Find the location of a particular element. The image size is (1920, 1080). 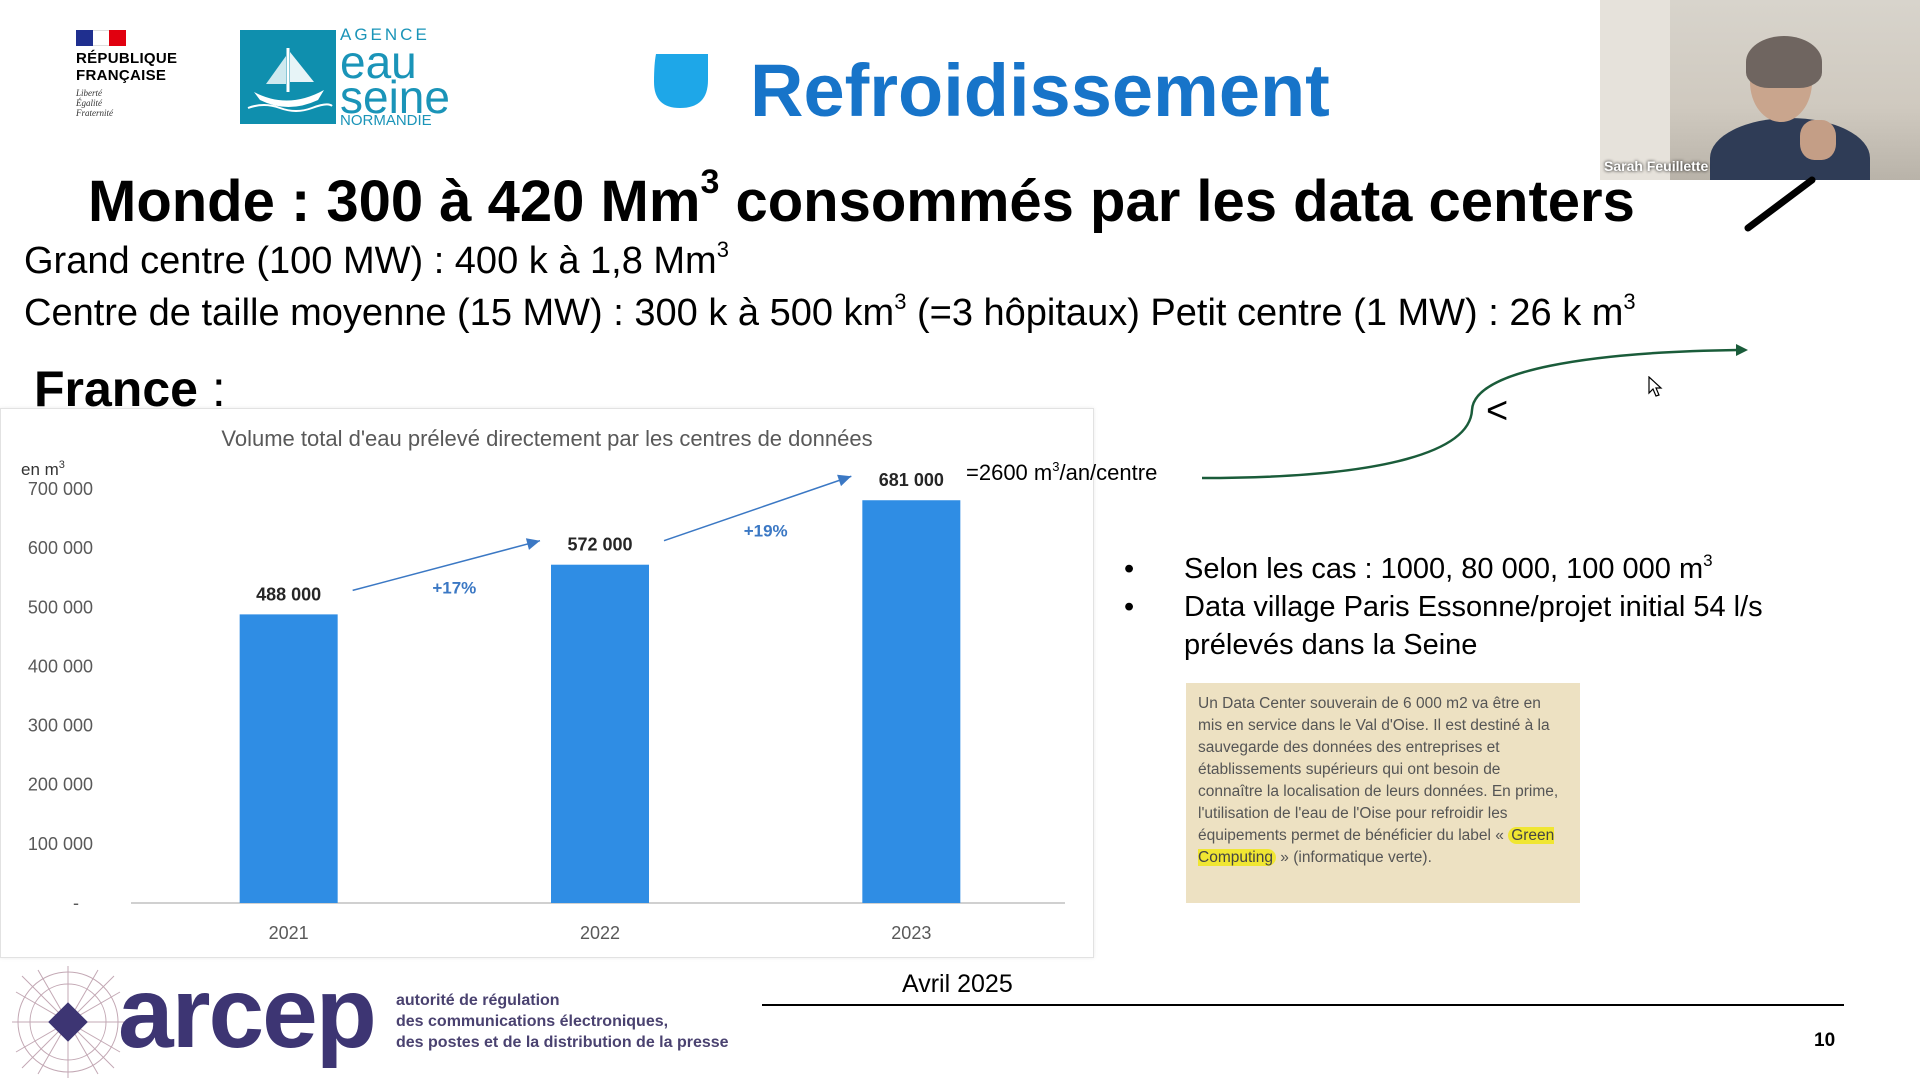

arcep-logo-word: arcep is located at coordinates (247, 1013).